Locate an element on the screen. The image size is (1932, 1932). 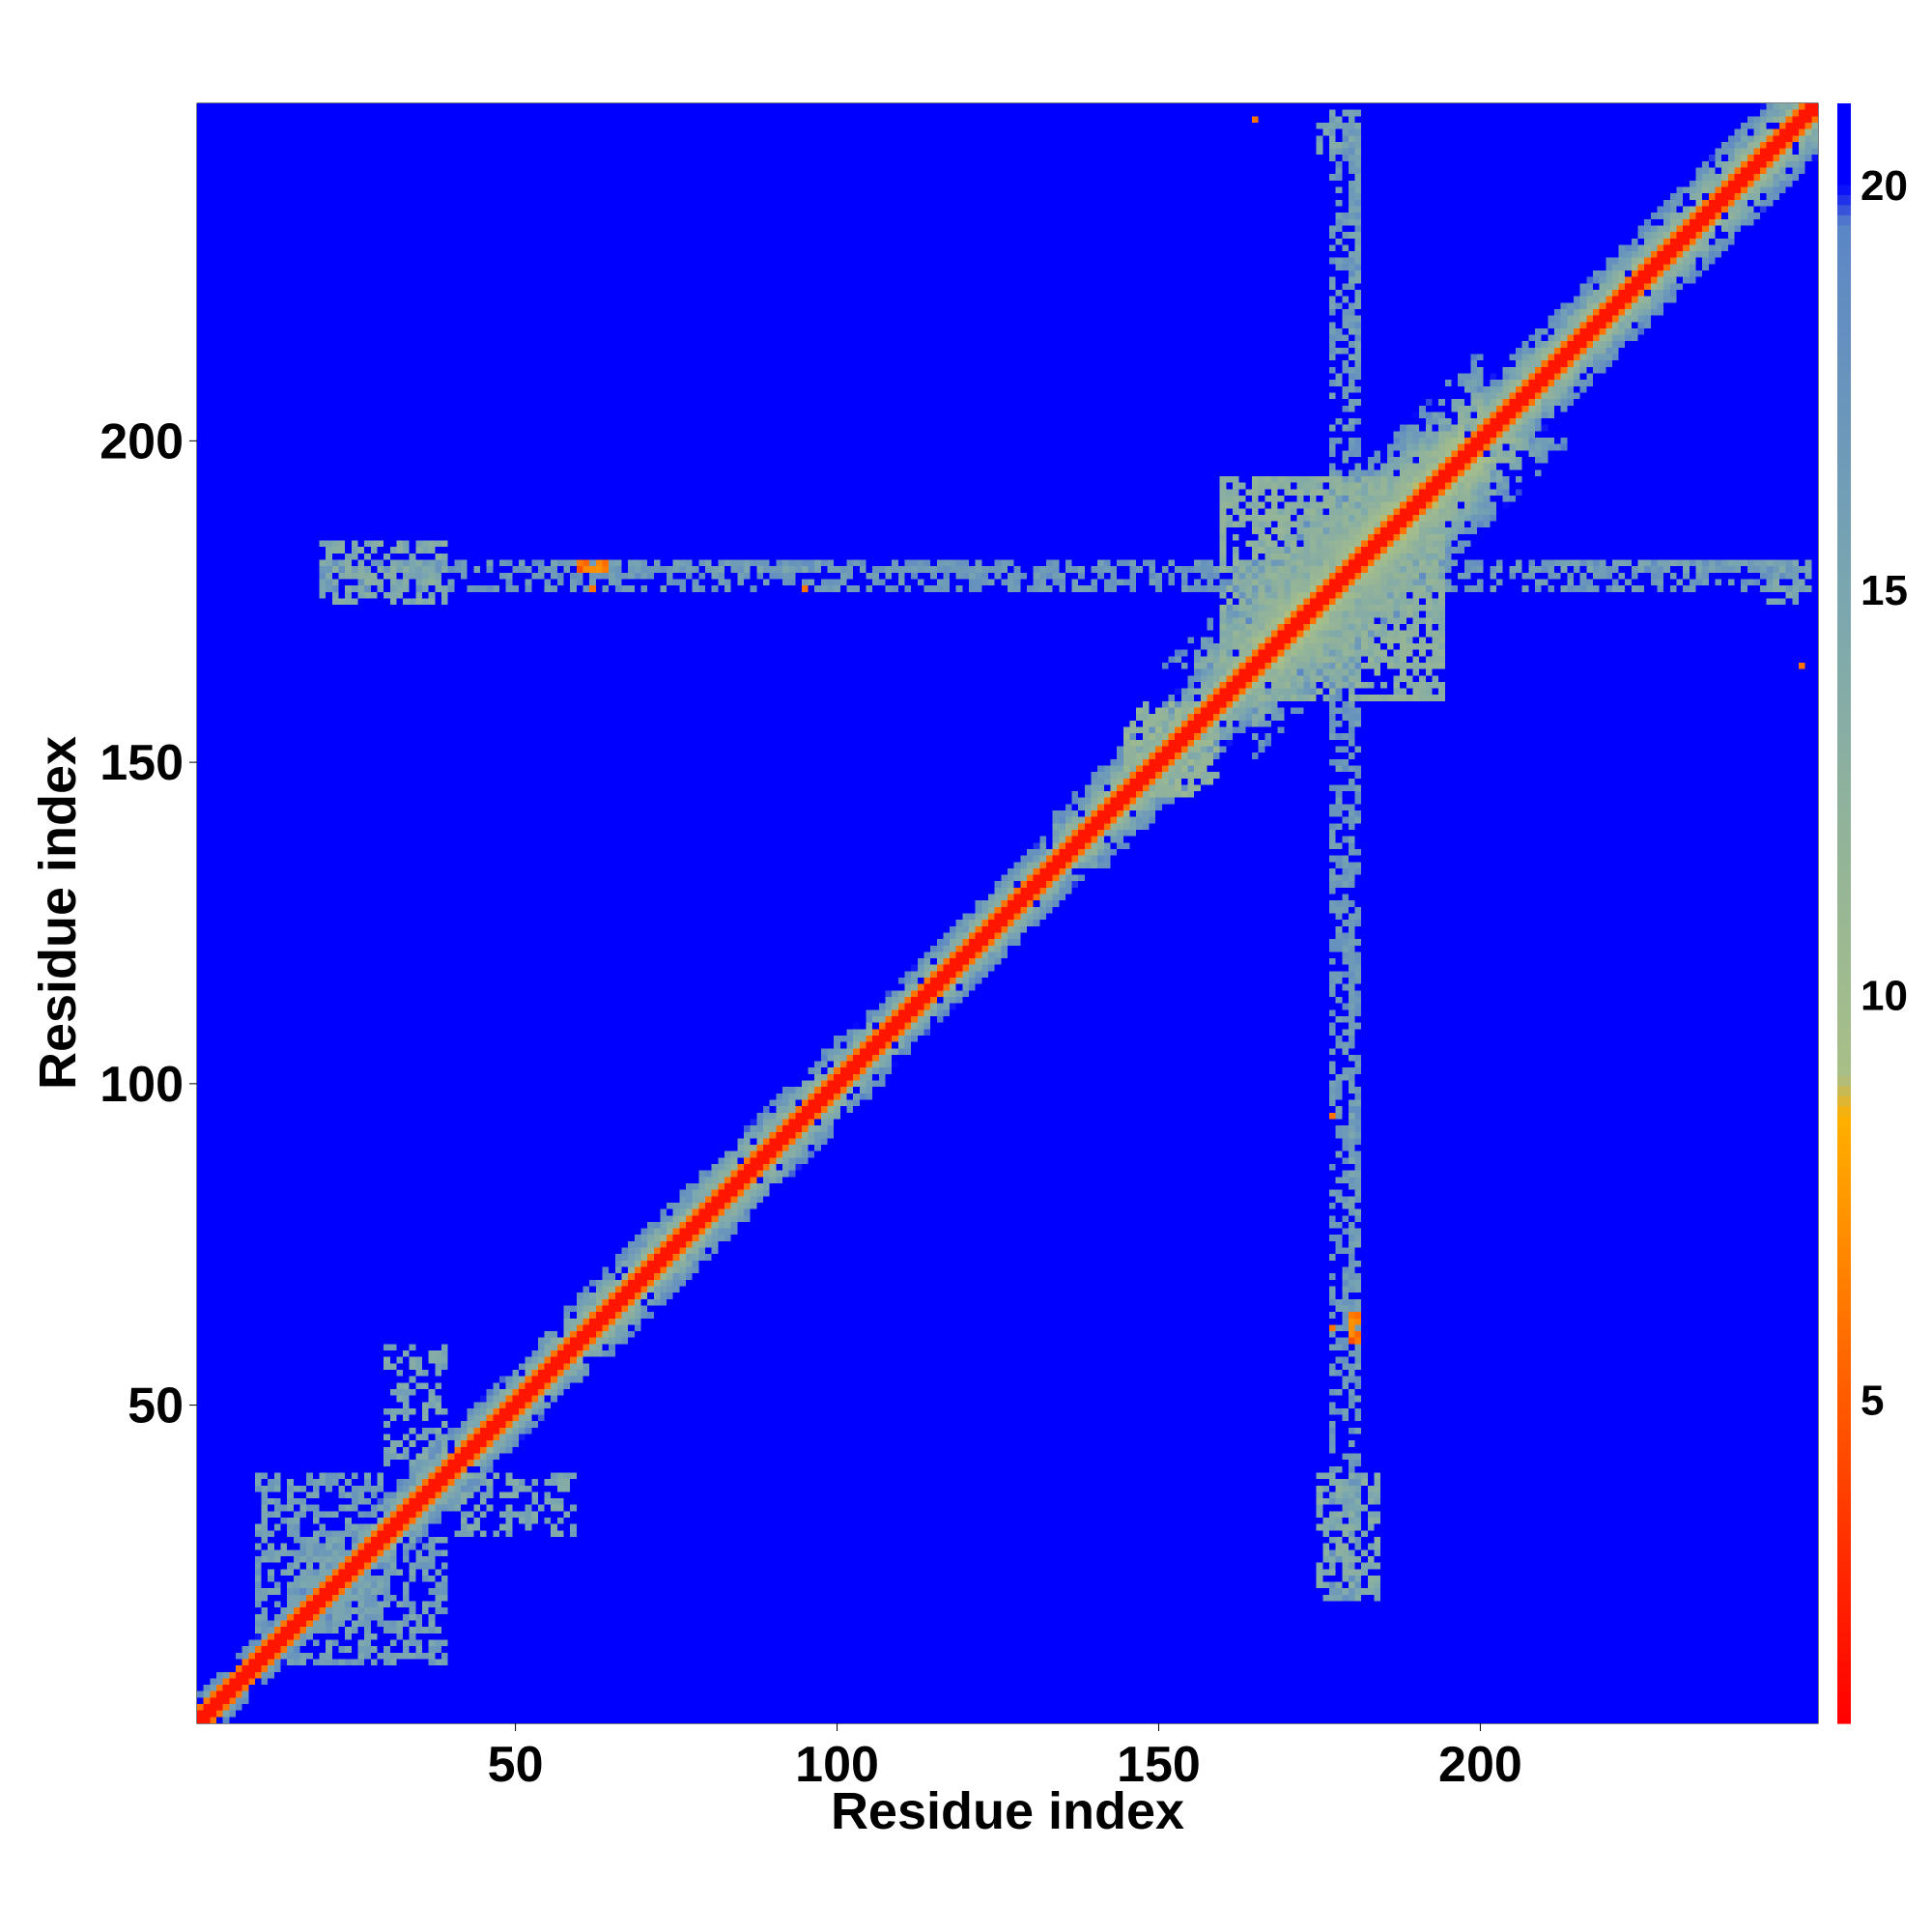
colorbar is located at coordinates (1844, 913).